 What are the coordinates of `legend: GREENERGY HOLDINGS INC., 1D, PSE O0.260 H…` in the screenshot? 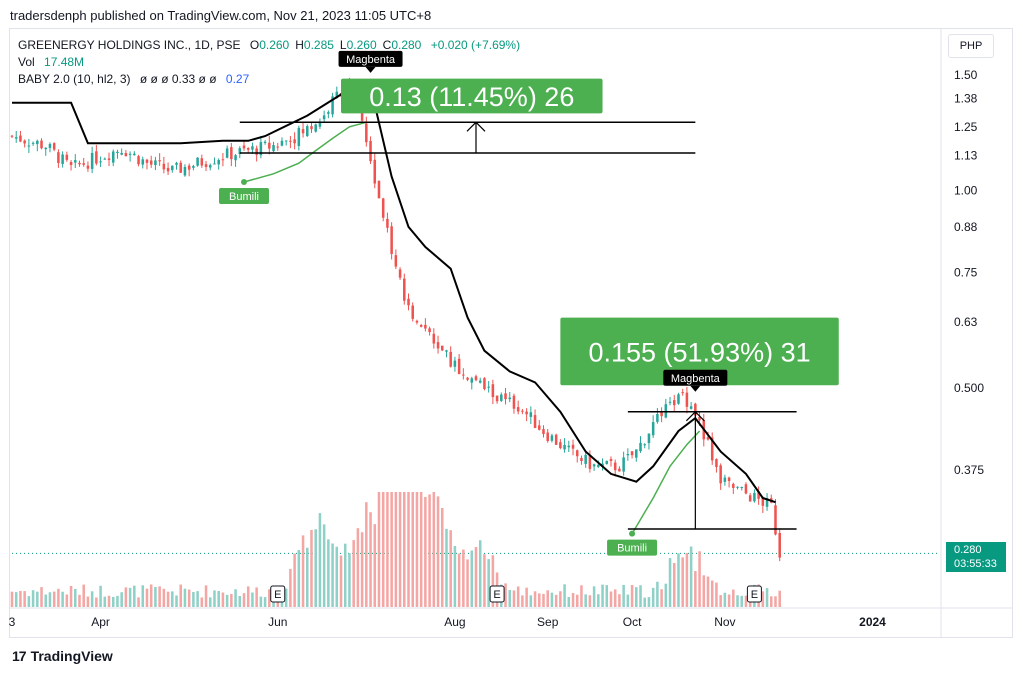 It's located at (269, 62).